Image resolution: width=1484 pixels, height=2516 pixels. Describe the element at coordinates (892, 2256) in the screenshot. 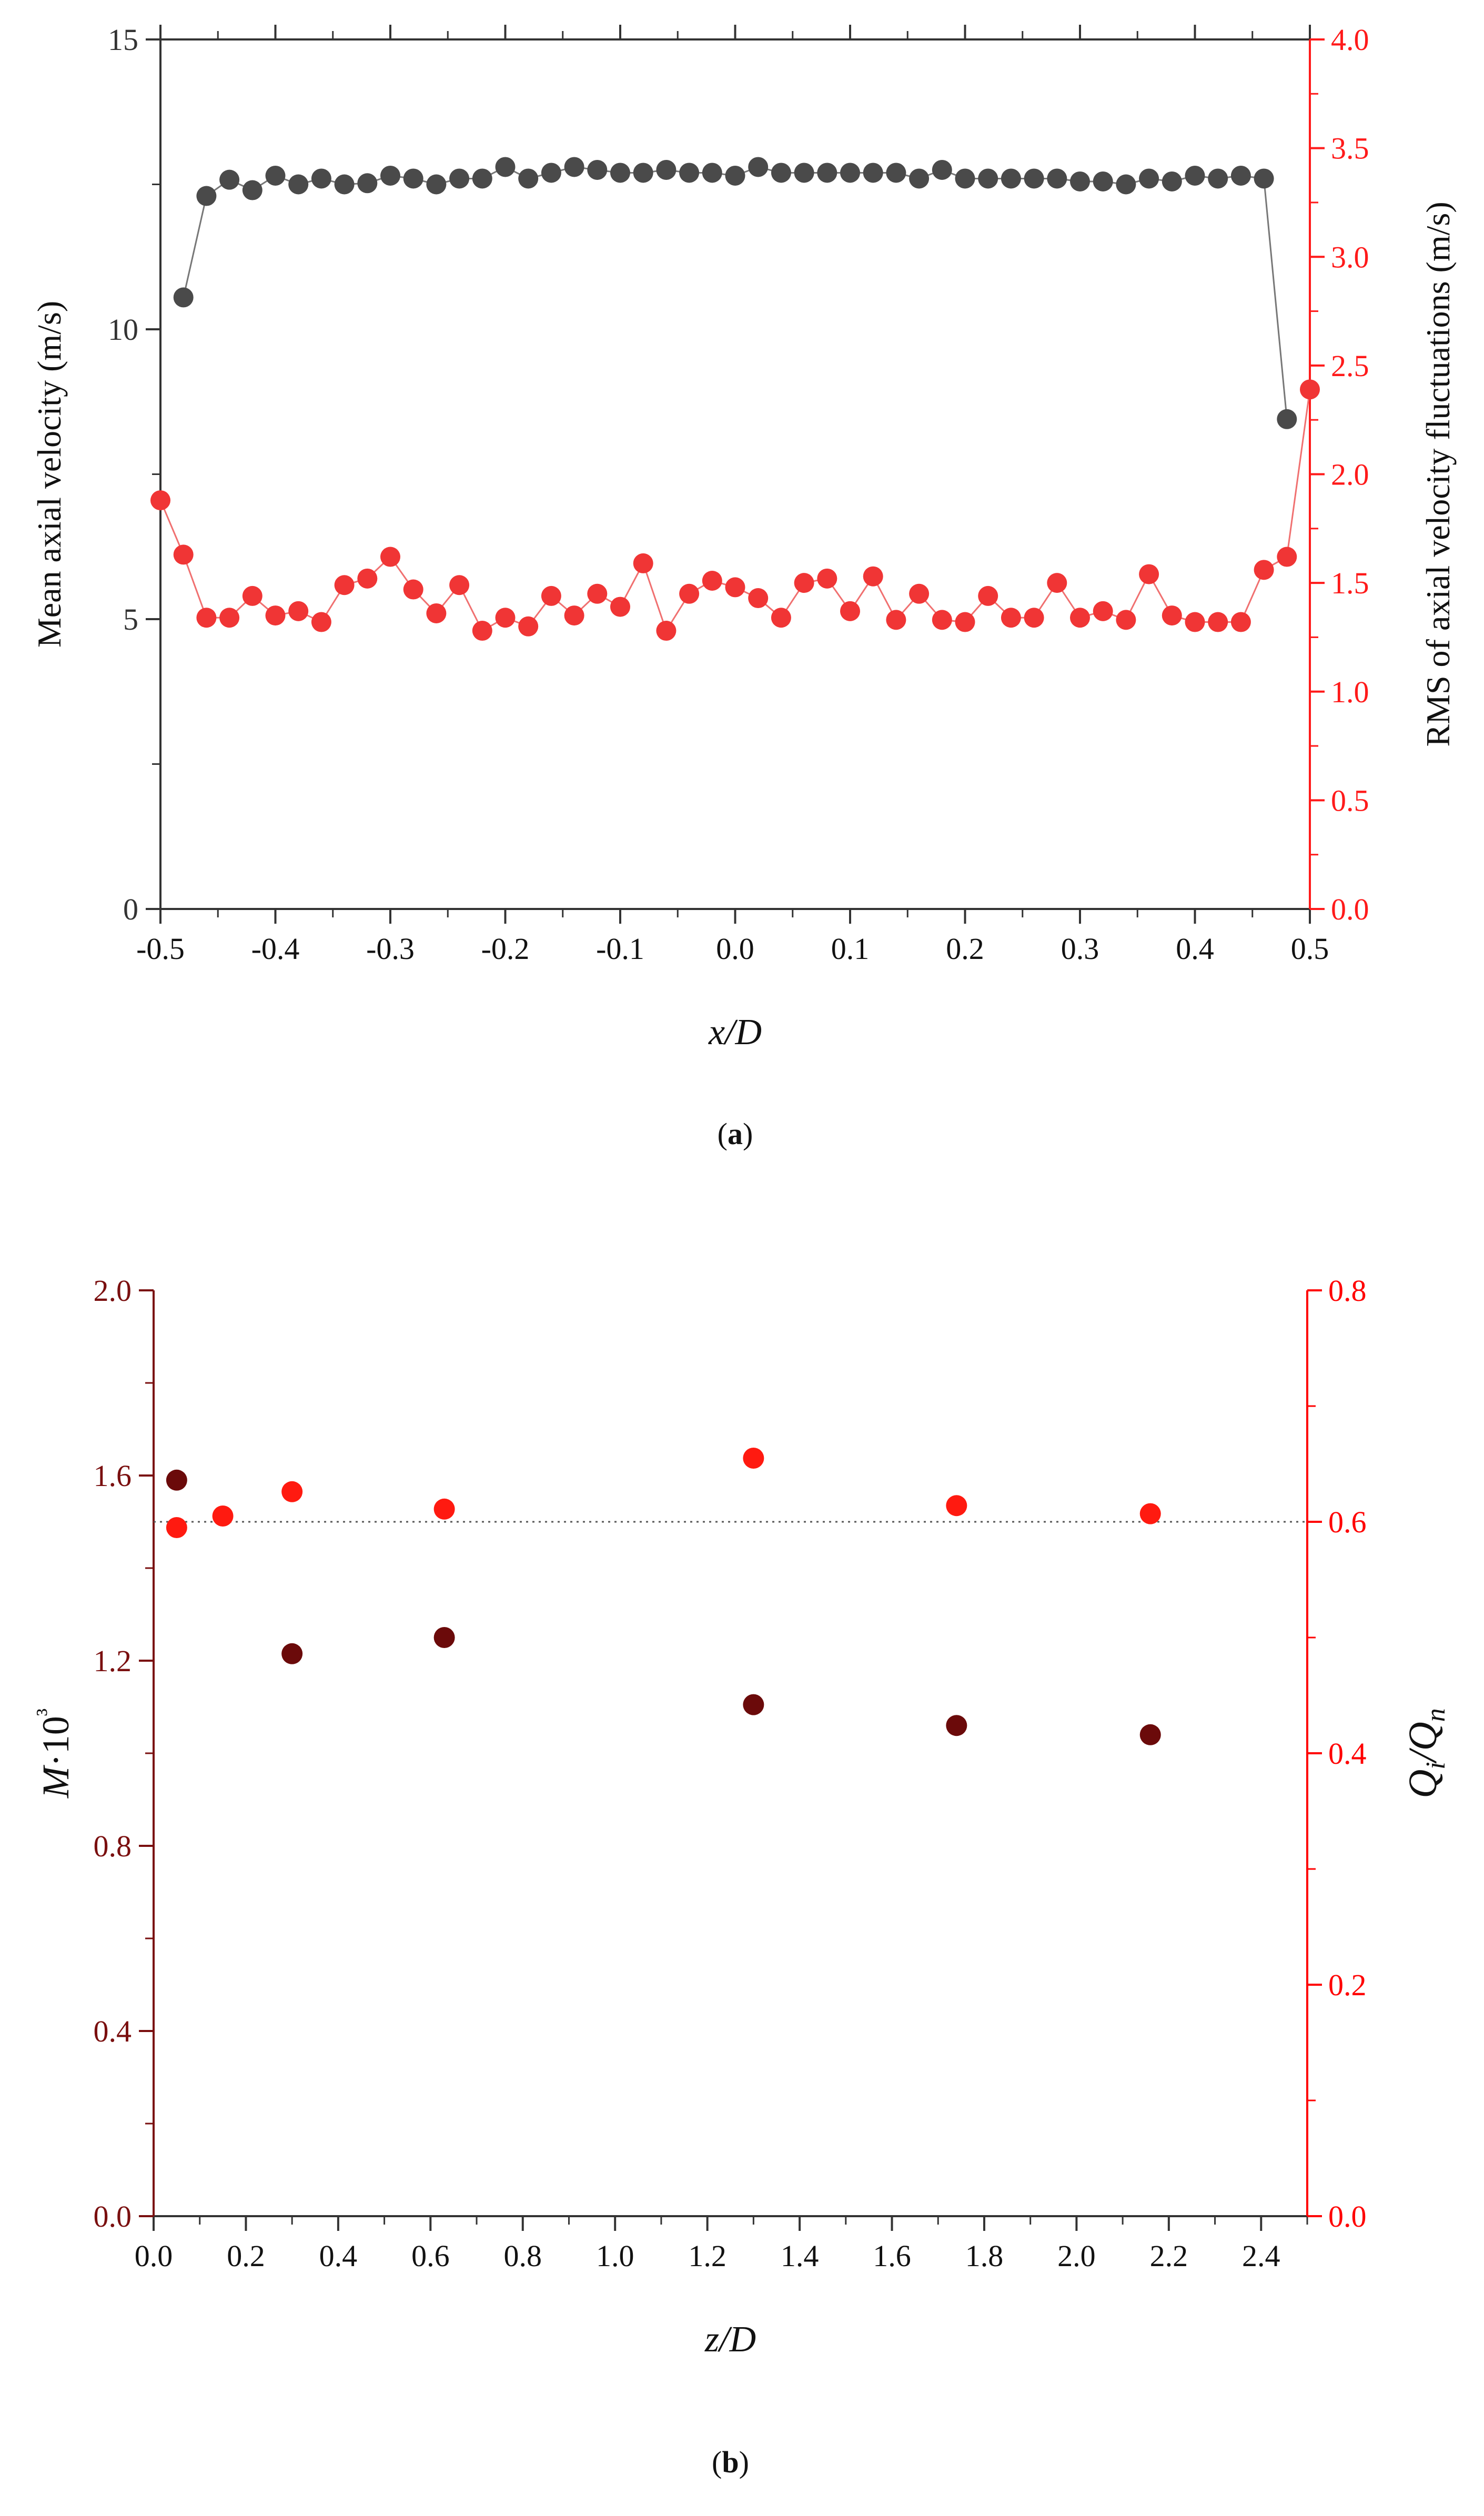

I see `x-tick-label: 1.6` at that location.